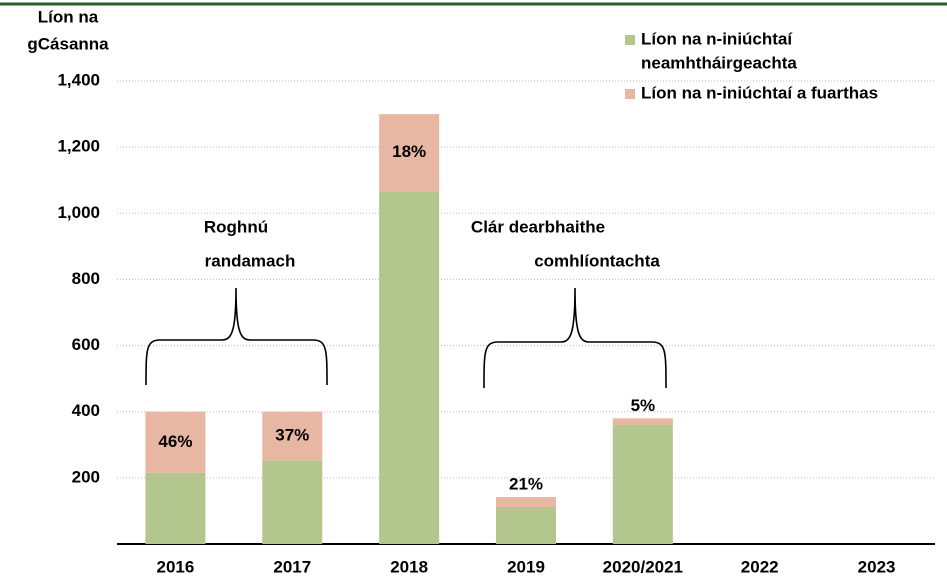 The height and width of the screenshot is (581, 947). I want to click on y-tick-label: 400, so click(86, 410).